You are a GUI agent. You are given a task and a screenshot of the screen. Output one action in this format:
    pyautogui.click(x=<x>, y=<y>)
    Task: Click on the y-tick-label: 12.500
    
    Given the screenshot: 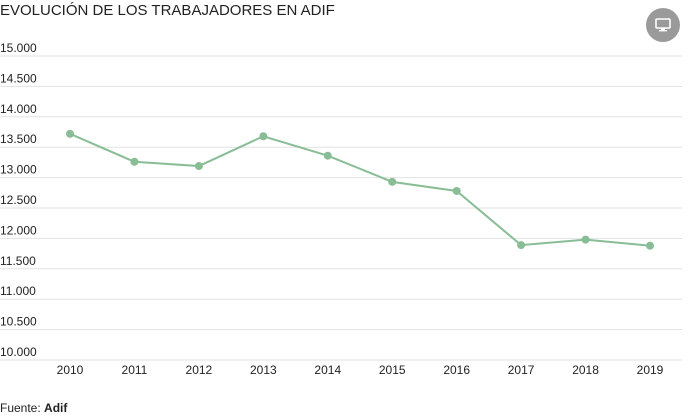 What is the action you would take?
    pyautogui.click(x=18, y=200)
    